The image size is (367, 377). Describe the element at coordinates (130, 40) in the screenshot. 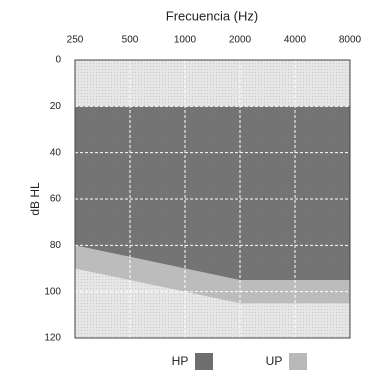

I see `x-tick-label: 500` at that location.